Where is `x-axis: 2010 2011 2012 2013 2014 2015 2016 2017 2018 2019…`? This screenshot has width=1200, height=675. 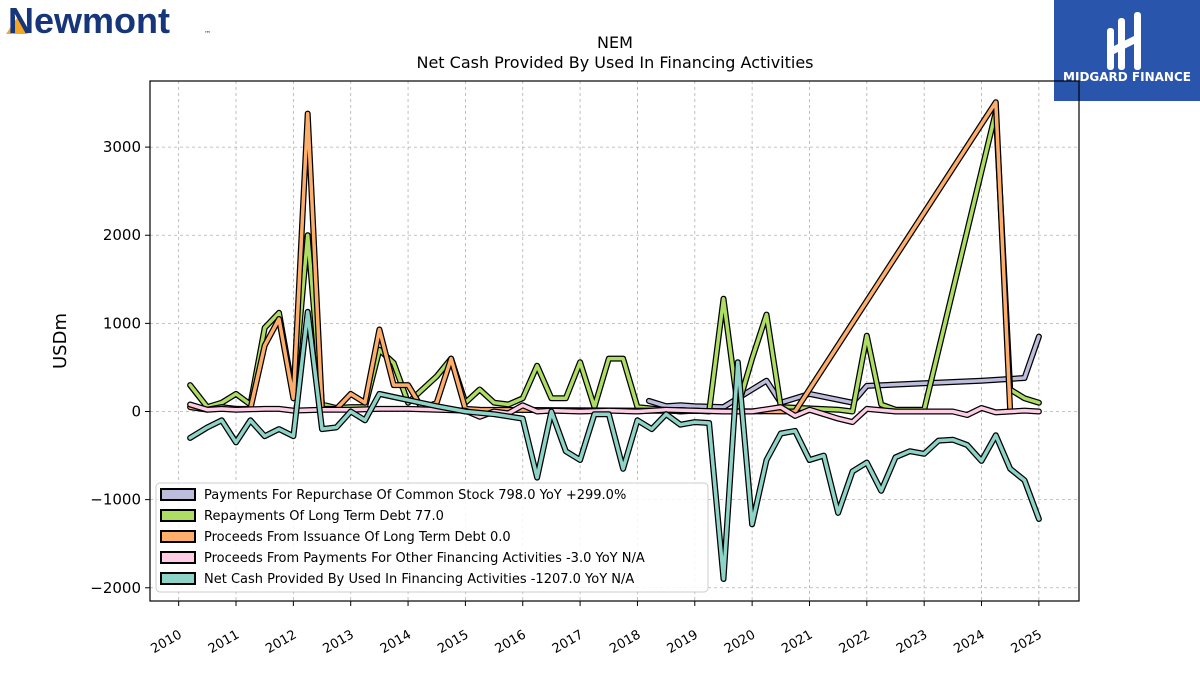 x-axis: 2010 2011 2012 2013 2014 2015 2016 2017 2018 2019… is located at coordinates (597, 629).